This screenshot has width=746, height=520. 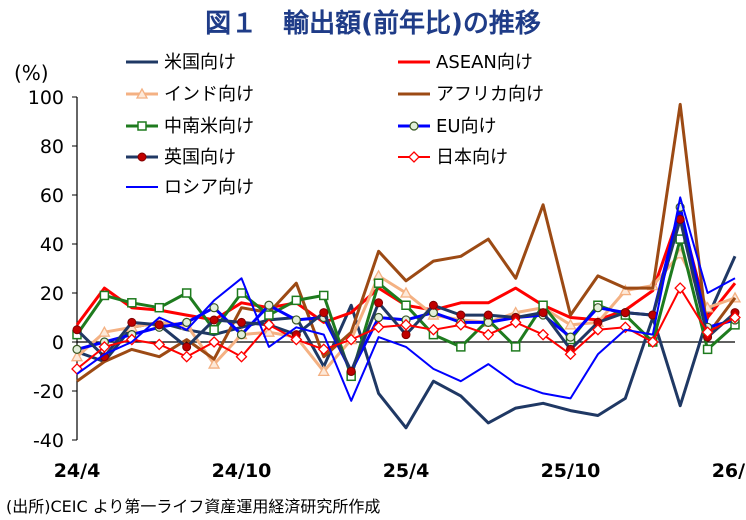 What do you see at coordinates (471, 94) in the screenshot?
I see `legend-item: アフリカ向け` at bounding box center [471, 94].